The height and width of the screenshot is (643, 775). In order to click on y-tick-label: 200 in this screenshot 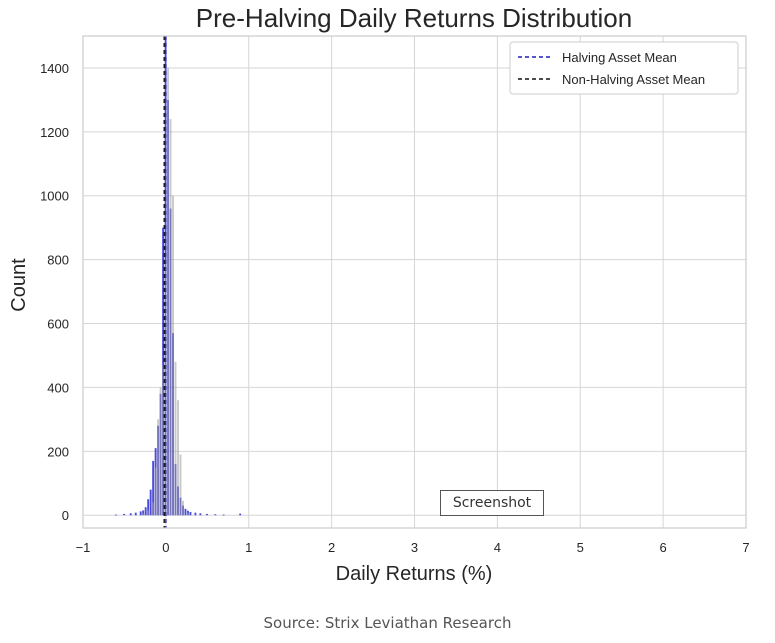, I will do `click(58, 451)`.